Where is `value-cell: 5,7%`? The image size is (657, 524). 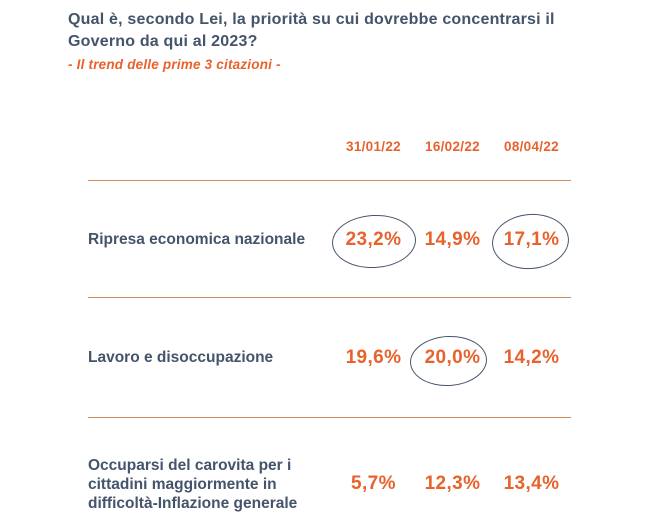
value-cell: 5,7% is located at coordinates (373, 483).